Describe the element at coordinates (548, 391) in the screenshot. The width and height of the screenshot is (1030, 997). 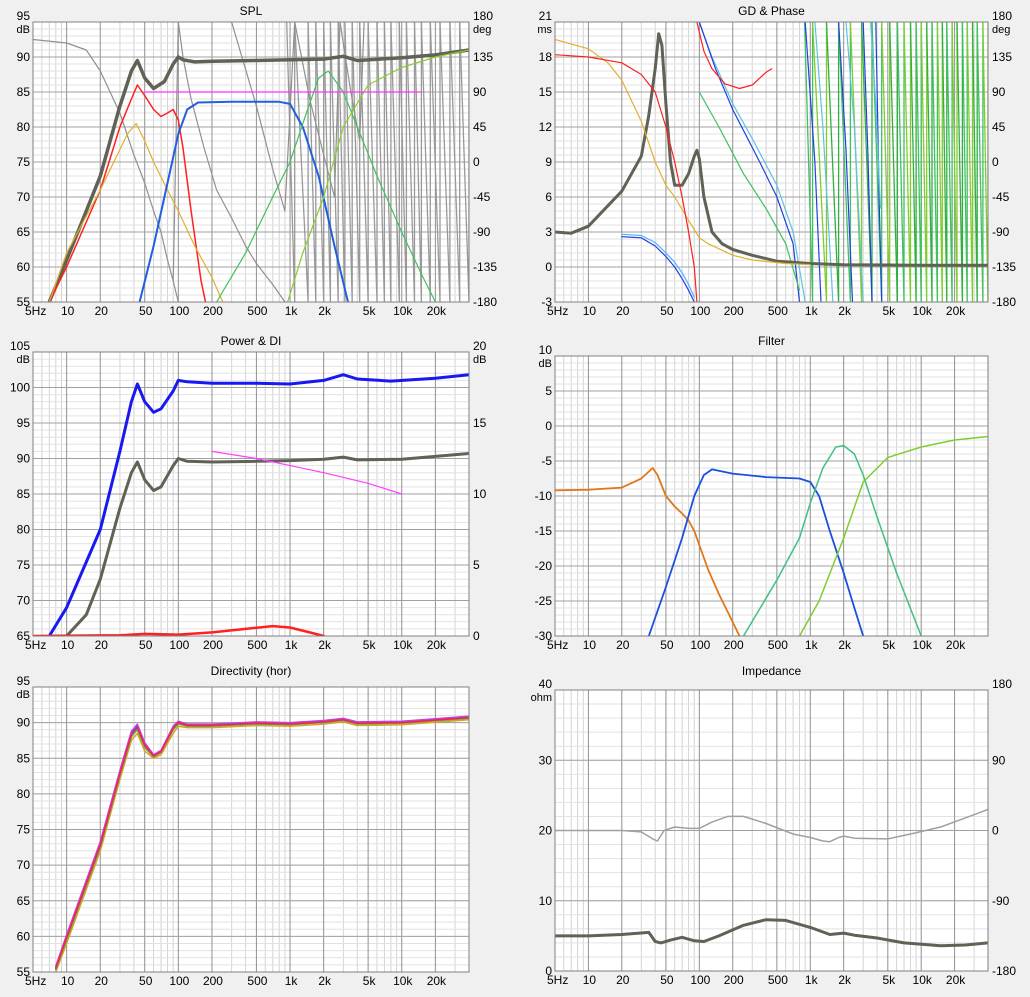
I see `y-tick-label: 5` at that location.